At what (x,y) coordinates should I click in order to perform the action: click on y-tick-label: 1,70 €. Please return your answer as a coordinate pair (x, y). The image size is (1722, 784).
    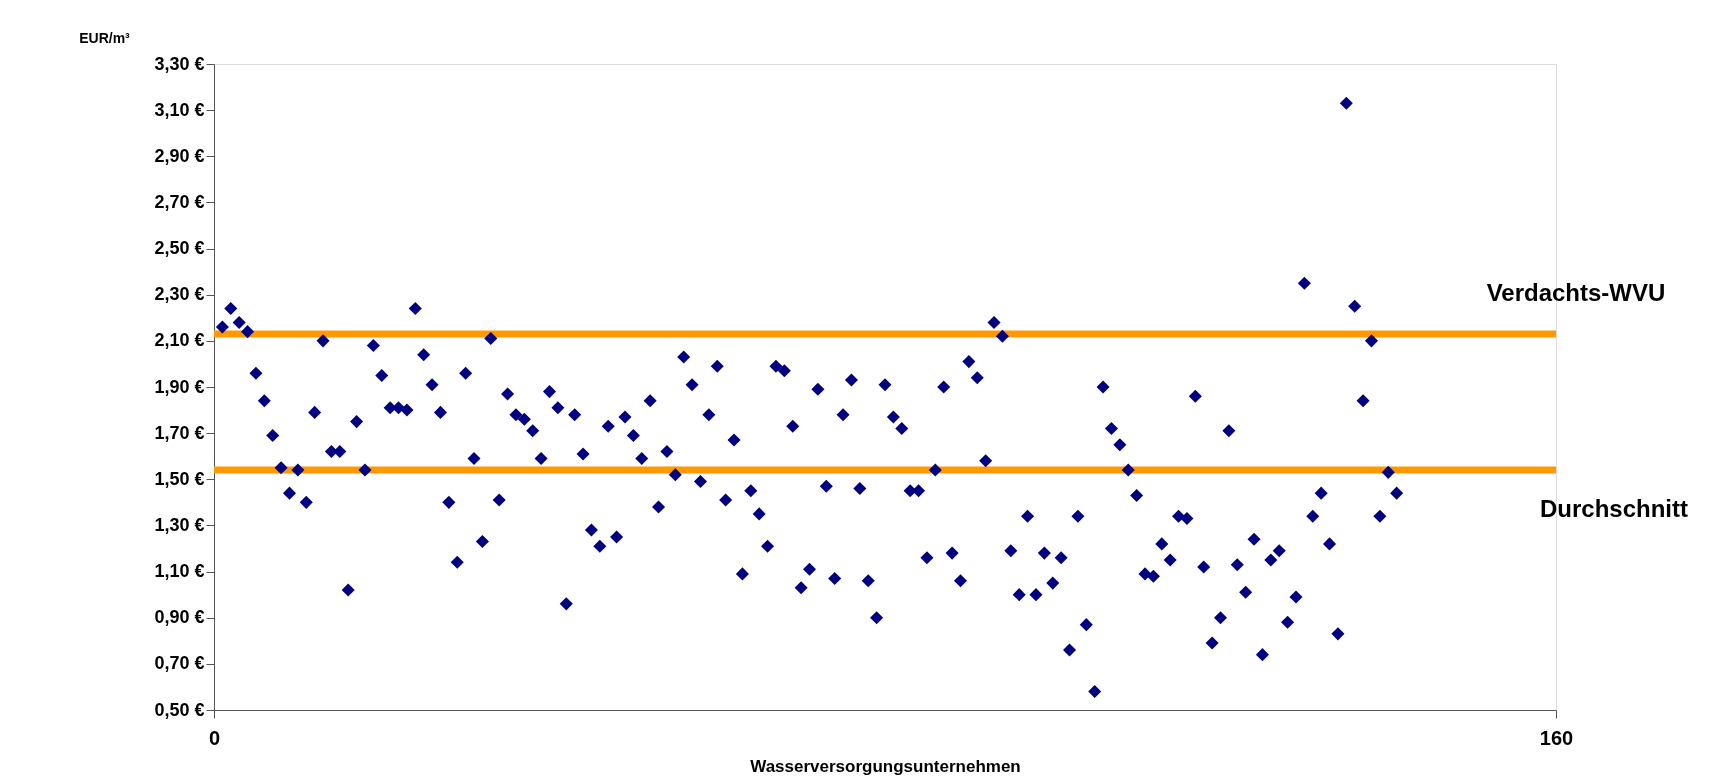
    Looking at the image, I should click on (179, 432).